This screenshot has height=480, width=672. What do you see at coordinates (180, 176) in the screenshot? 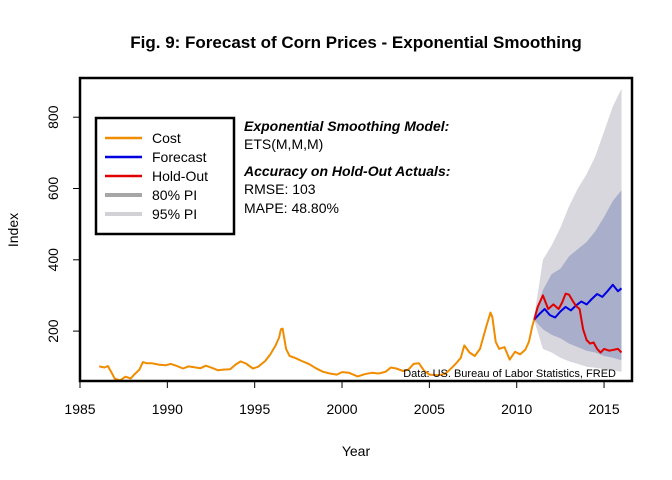
I see `legend-label: Hold-Out` at bounding box center [180, 176].